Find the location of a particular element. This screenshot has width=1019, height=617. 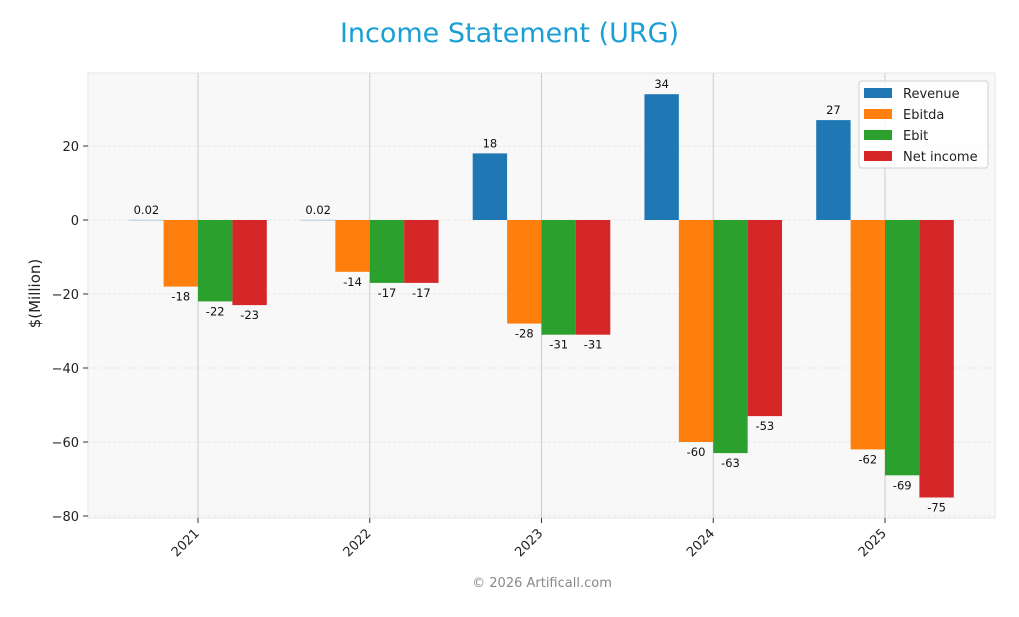

bar-value-label: -75 is located at coordinates (936, 508).